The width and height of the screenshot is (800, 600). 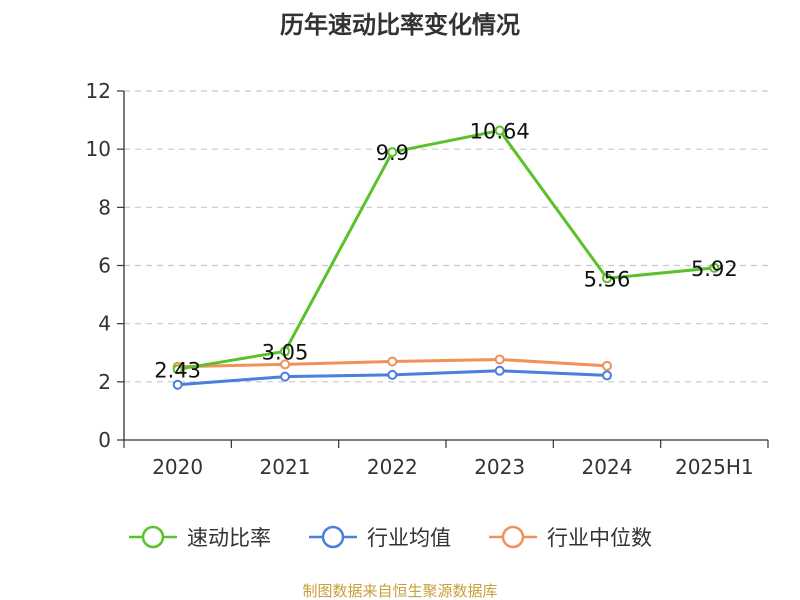 What do you see at coordinates (392, 467) in the screenshot?
I see `x-tick-label: 2022` at bounding box center [392, 467].